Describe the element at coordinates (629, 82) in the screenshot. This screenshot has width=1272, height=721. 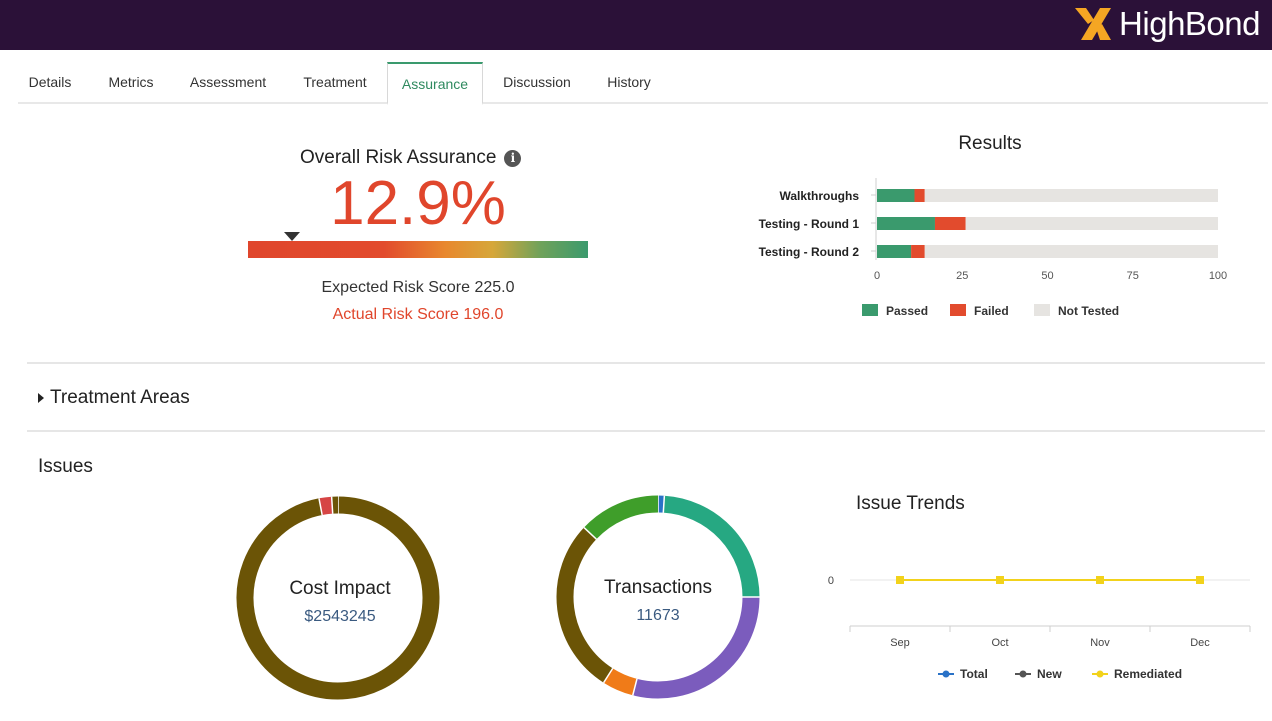
I see `tab-history: History` at that location.